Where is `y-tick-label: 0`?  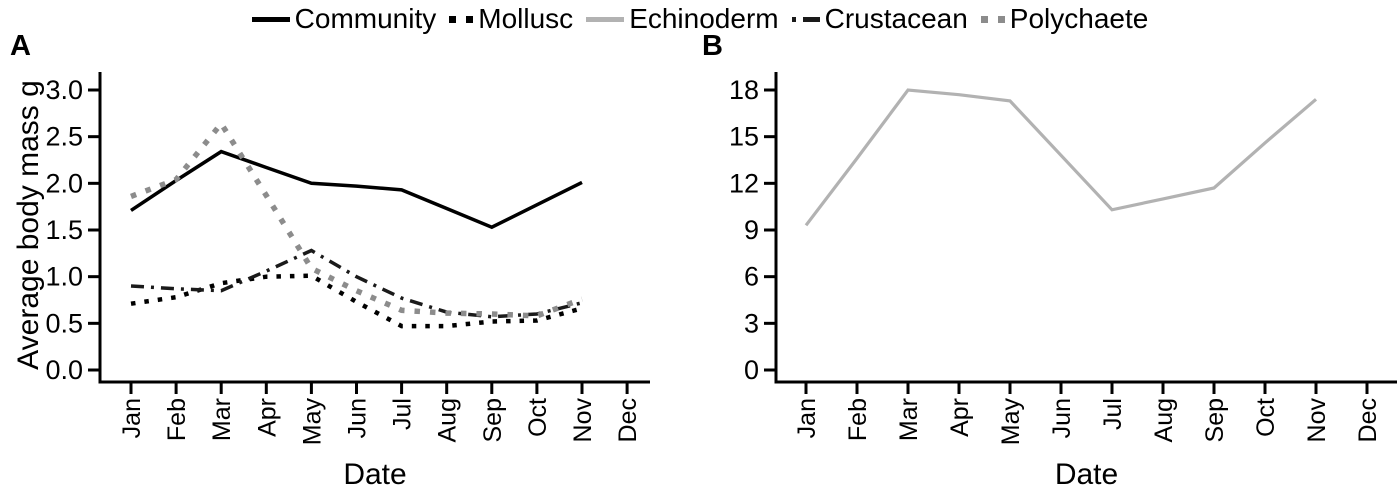 y-tick-label: 0 is located at coordinates (751, 370).